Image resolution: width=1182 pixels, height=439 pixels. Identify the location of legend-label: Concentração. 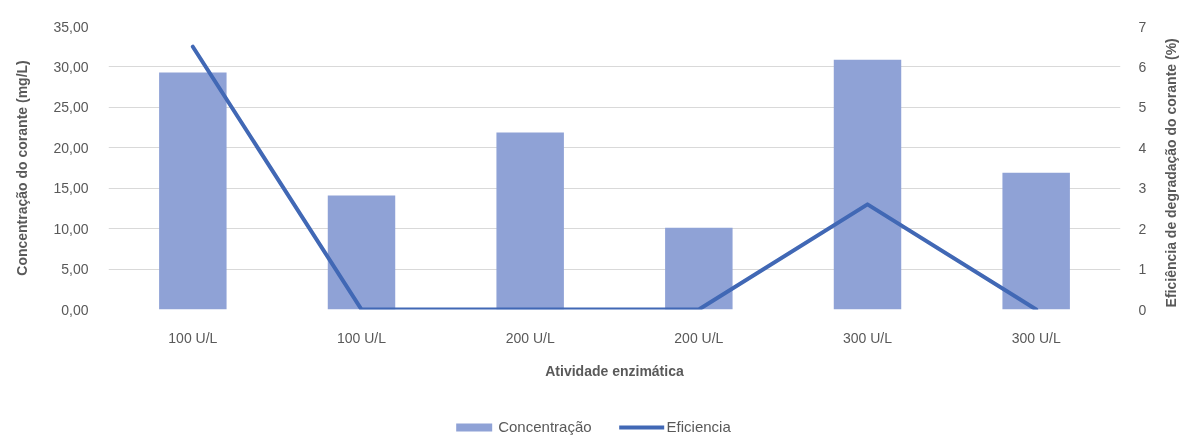
(545, 426).